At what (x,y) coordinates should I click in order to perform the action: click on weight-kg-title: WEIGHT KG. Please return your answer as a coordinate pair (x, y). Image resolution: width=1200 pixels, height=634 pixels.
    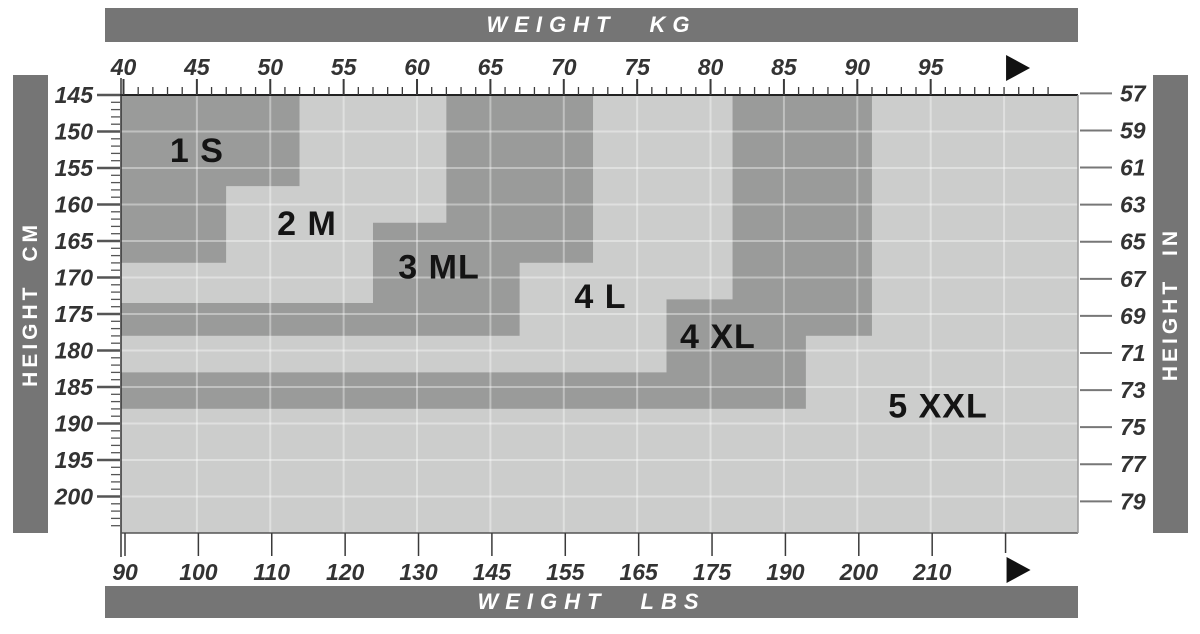
    Looking at the image, I should click on (591, 24).